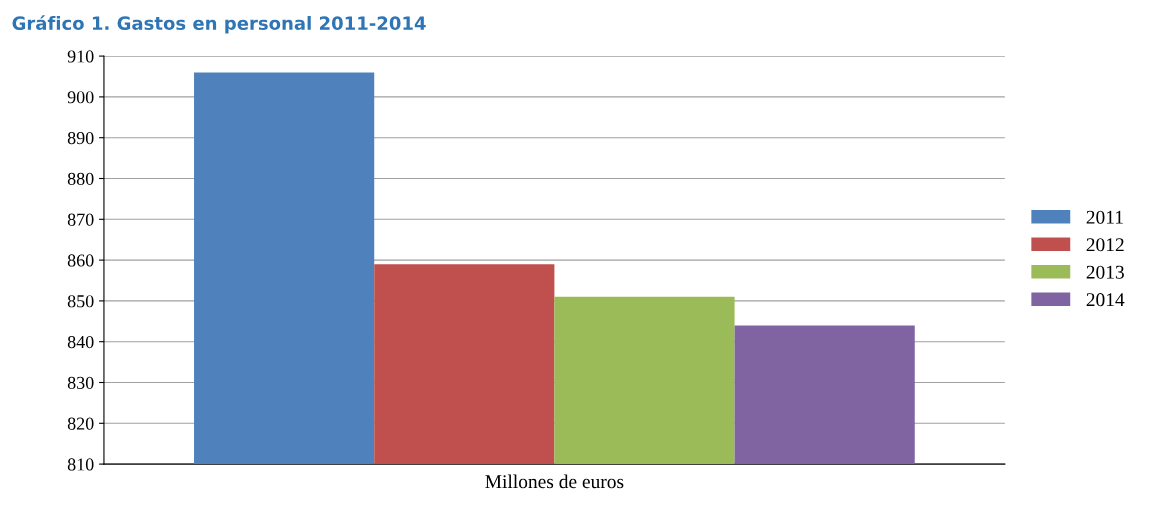  Describe the element at coordinates (80, 138) in the screenshot. I see `y-tick-label: 890` at that location.